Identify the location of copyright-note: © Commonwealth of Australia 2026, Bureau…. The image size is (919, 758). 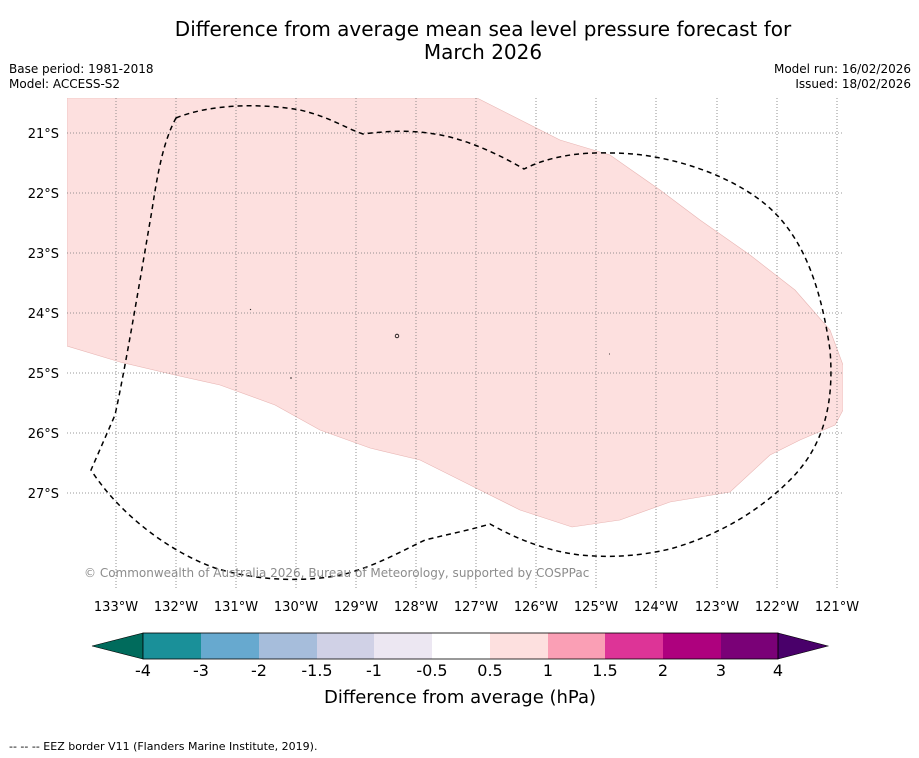
(336, 573).